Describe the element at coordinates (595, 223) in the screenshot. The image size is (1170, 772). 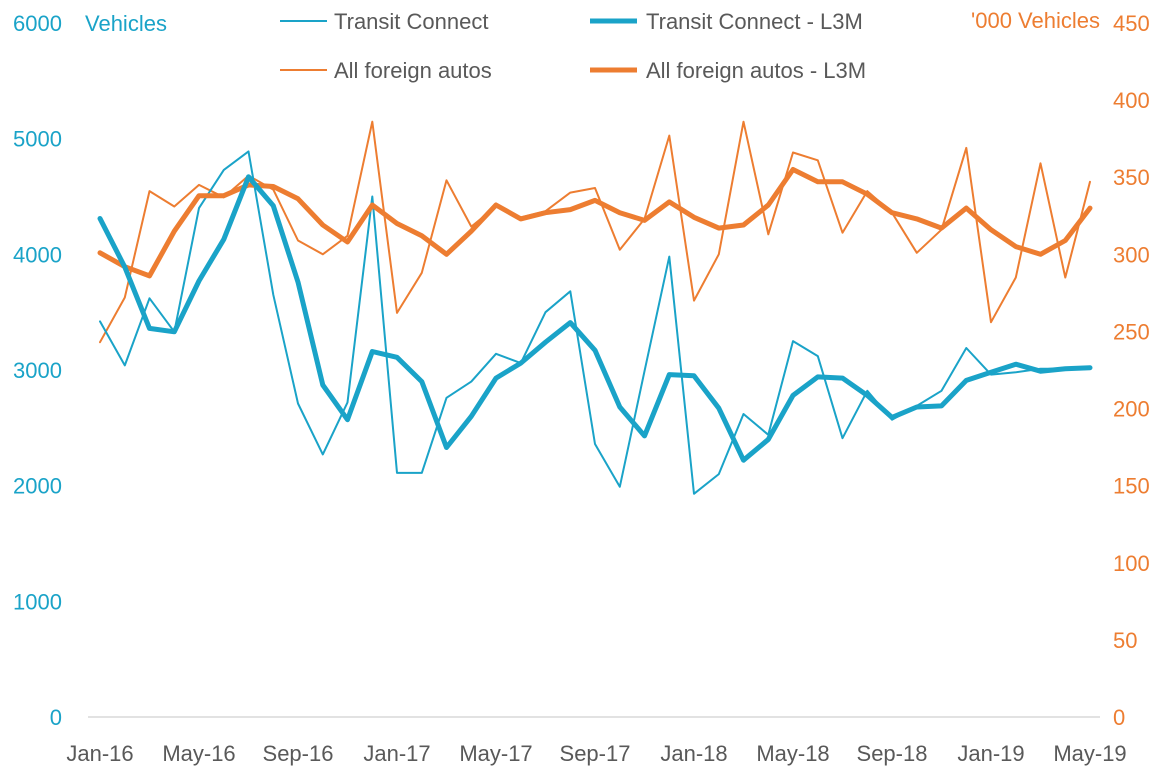
I see `series-line-all-foreign-autos-l3m` at that location.